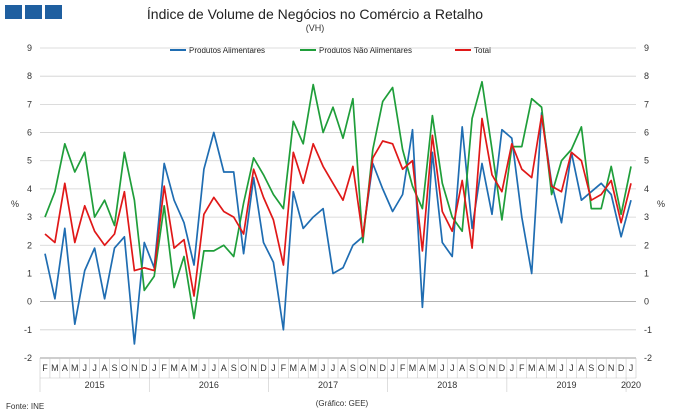  I want to click on y-tick-label-left: 7, so click(29, 104).